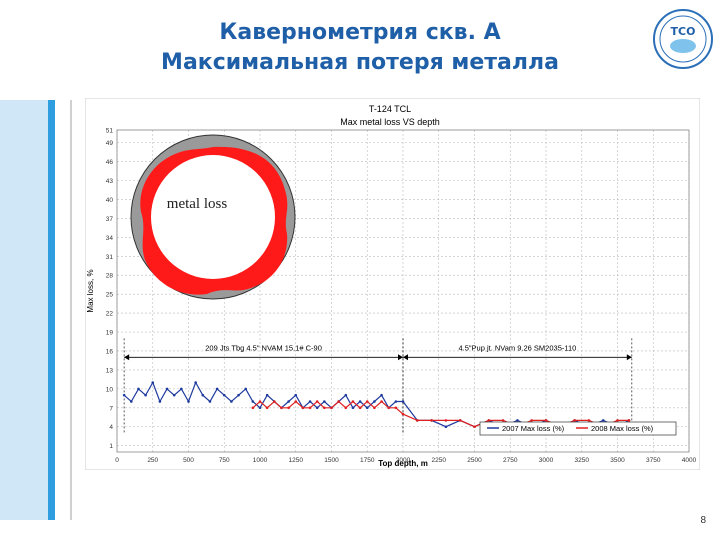  What do you see at coordinates (653, 460) in the screenshot?
I see `x-tick-label: 3750` at bounding box center [653, 460].